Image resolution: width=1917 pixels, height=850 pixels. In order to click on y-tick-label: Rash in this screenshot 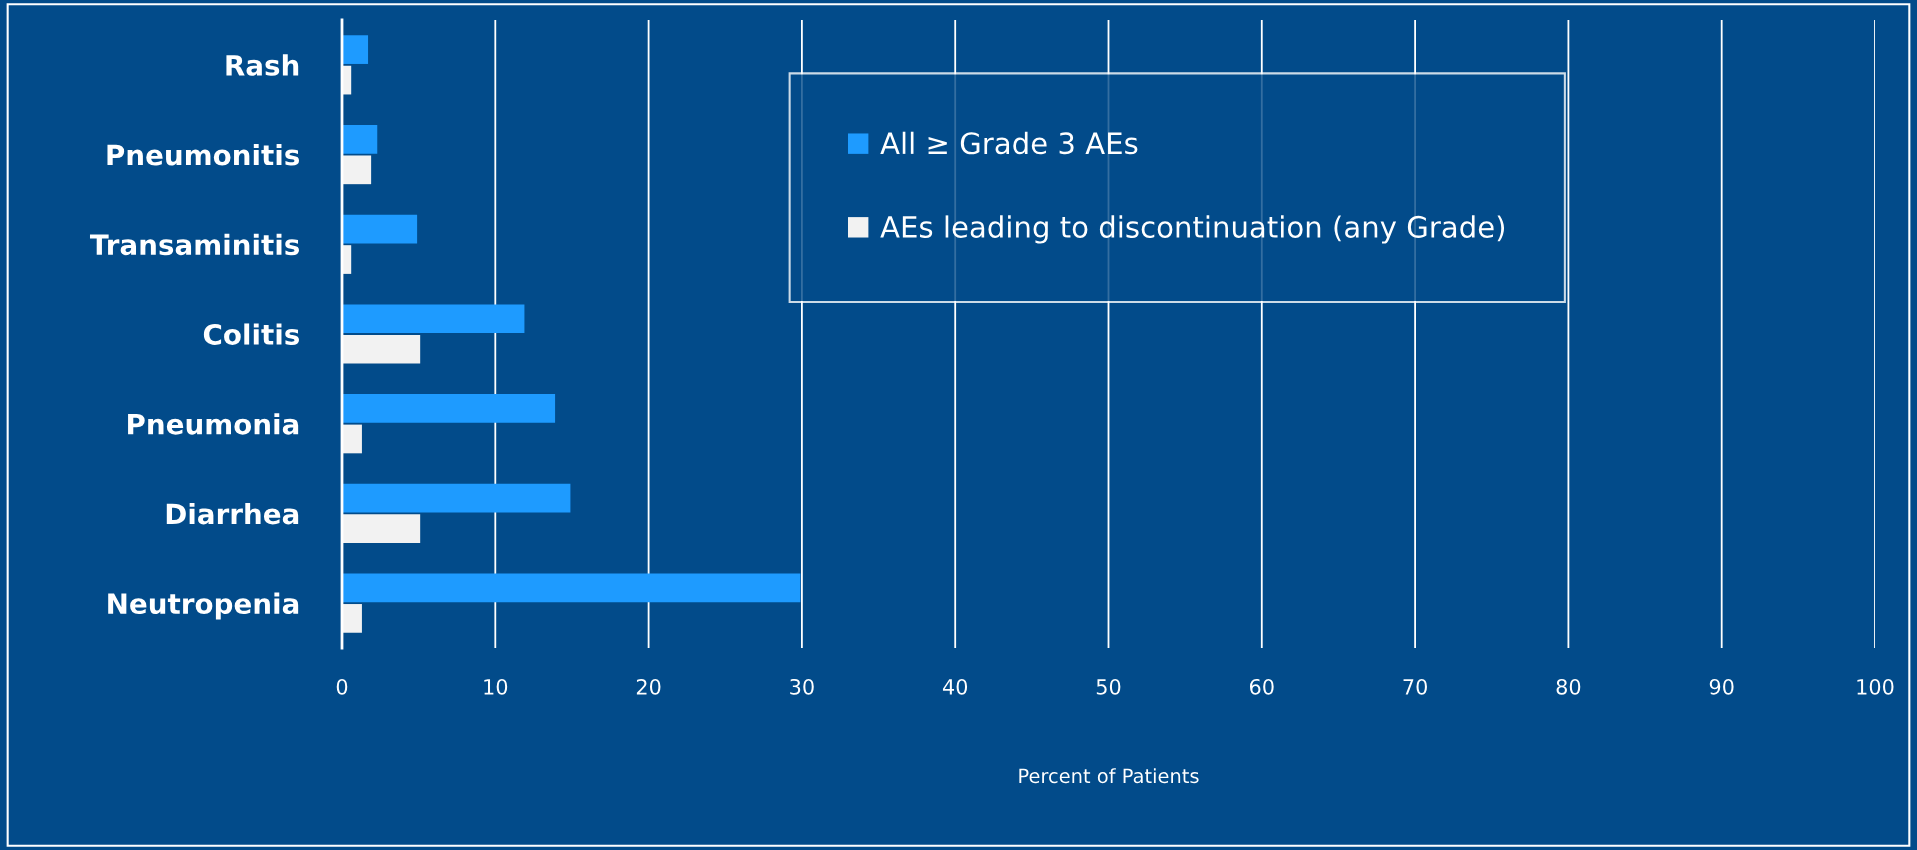, I will do `click(262, 65)`.